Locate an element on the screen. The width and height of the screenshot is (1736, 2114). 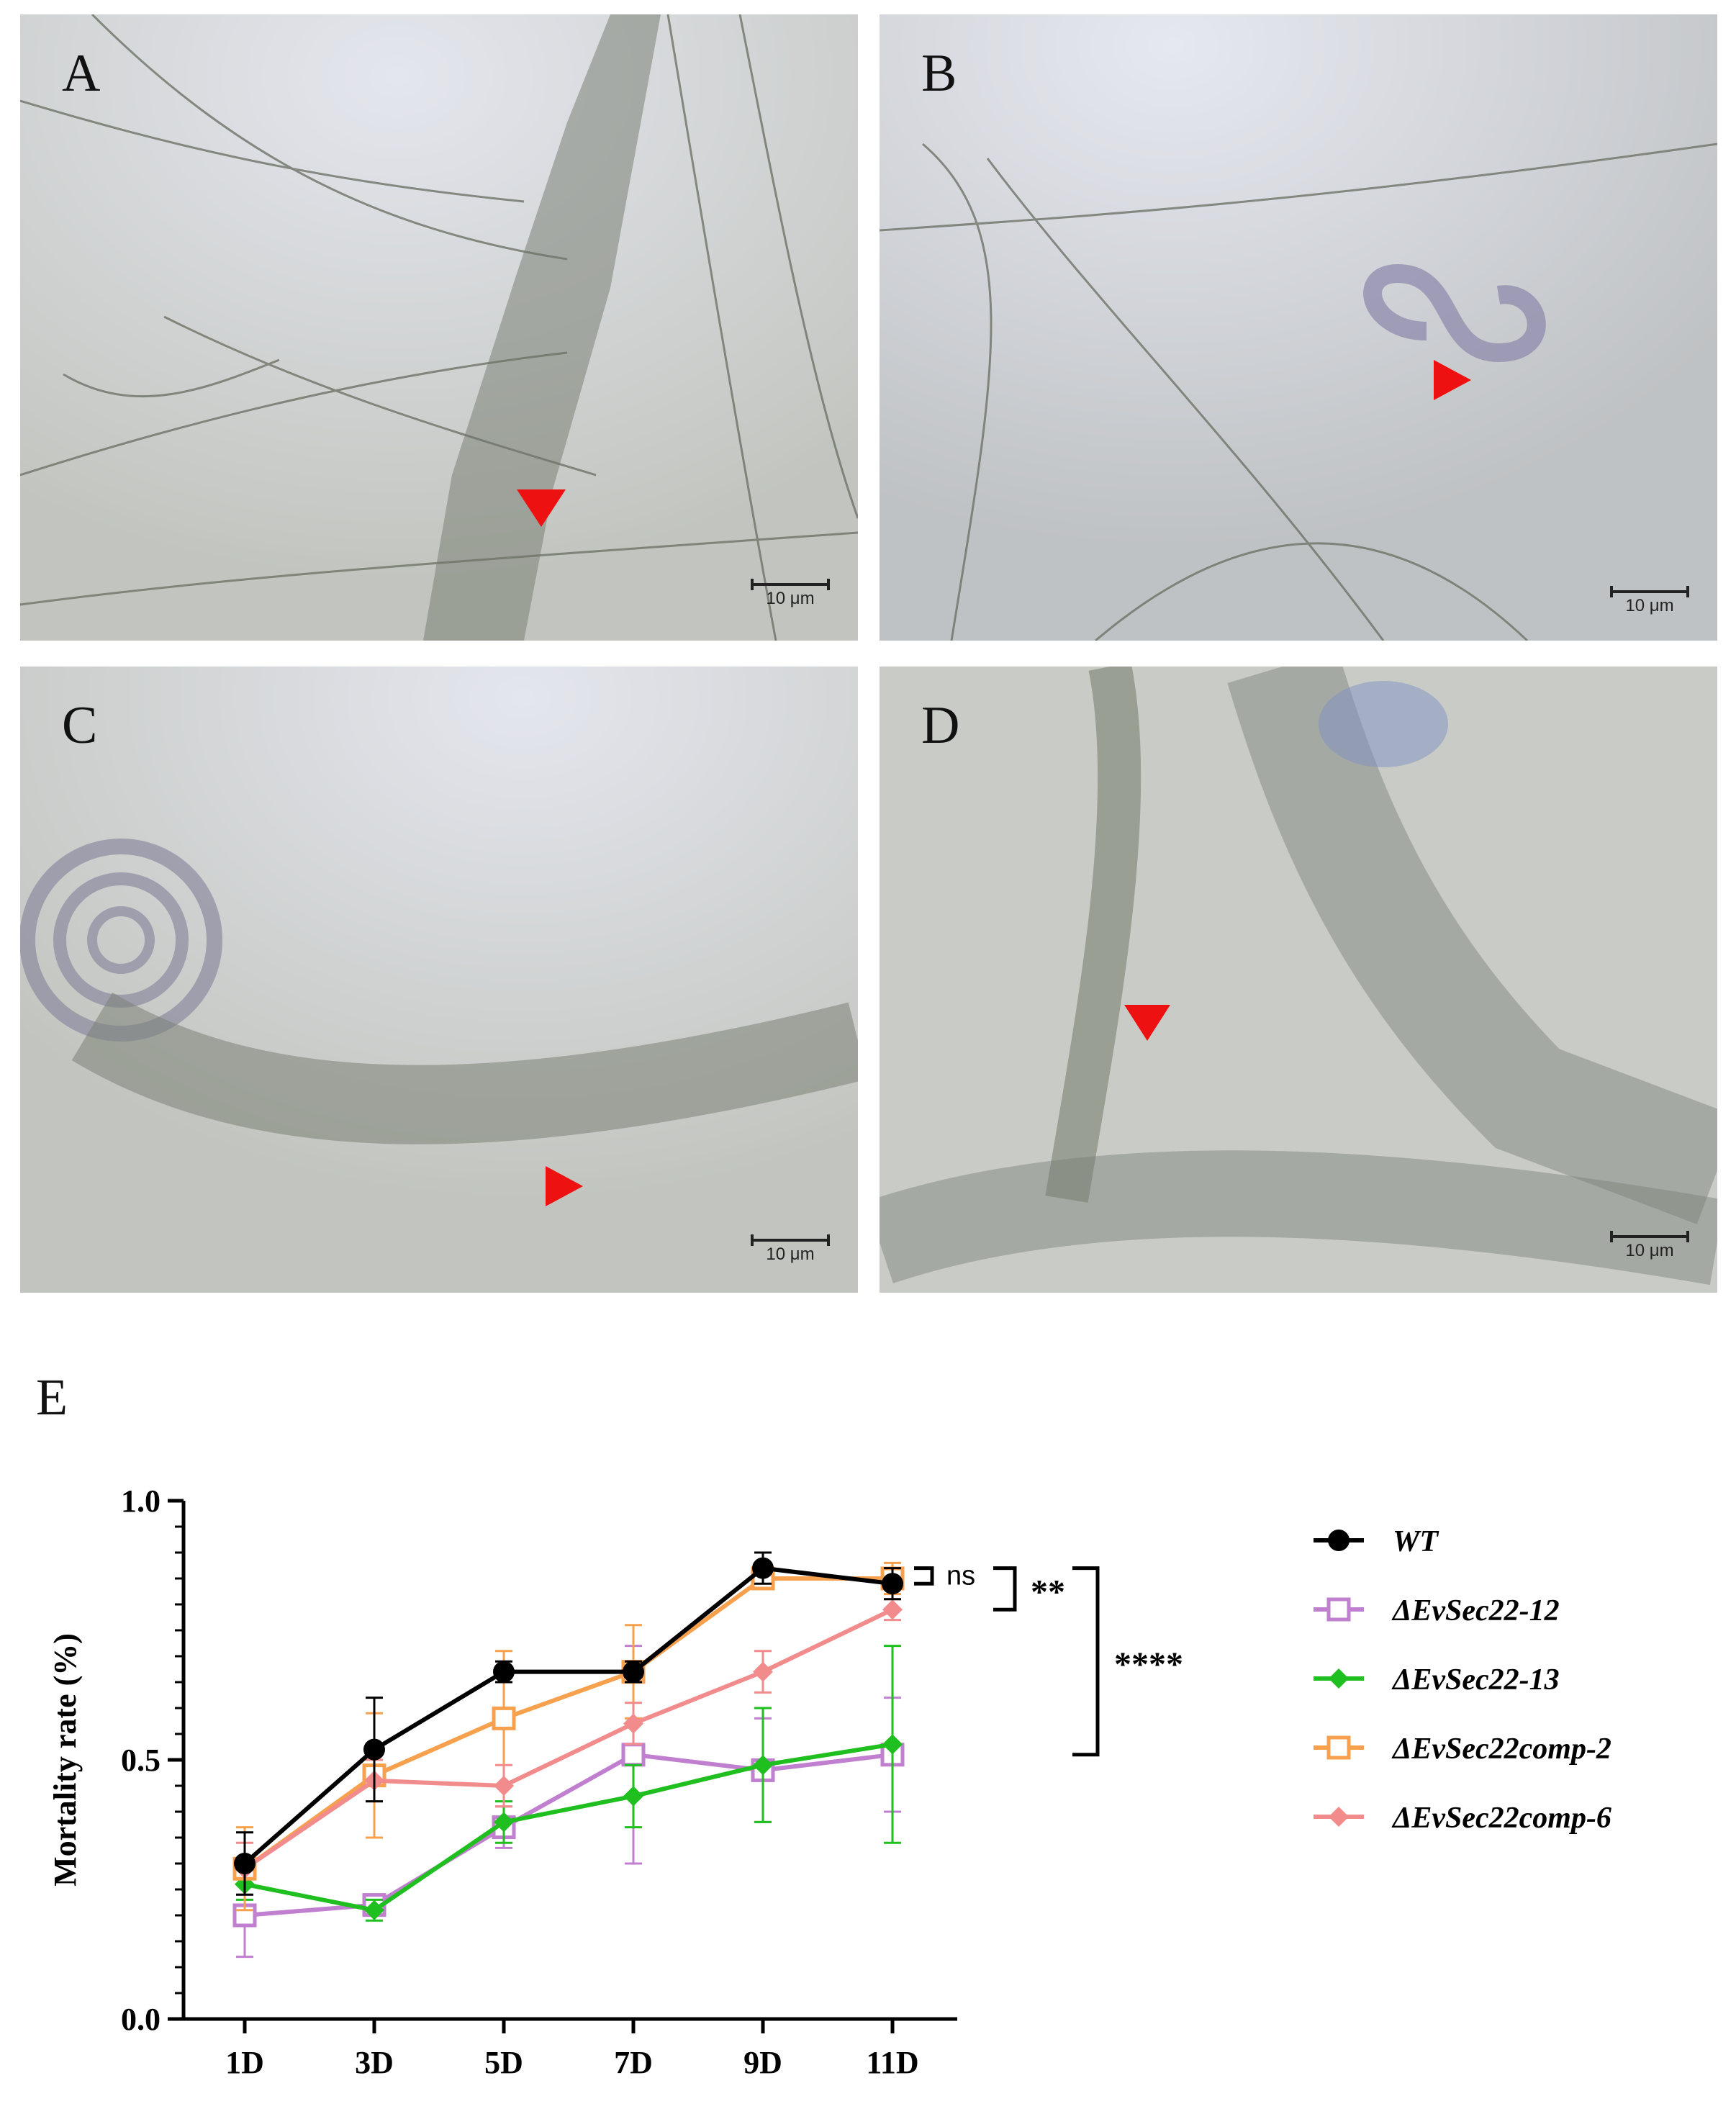
panel-label: B is located at coordinates (939, 73).